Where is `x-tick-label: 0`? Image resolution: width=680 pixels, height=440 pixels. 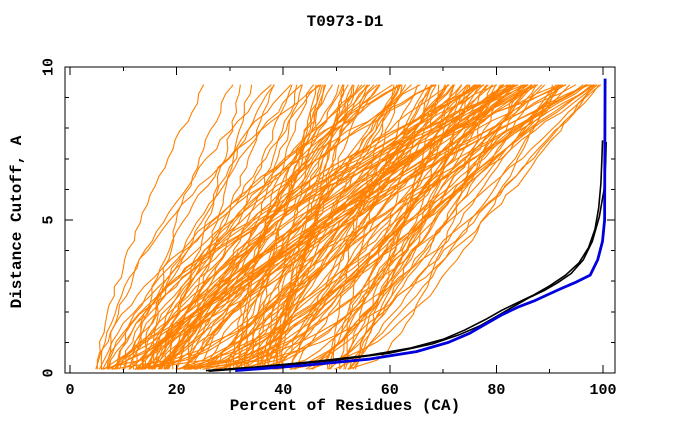 x-tick-label: 0 is located at coordinates (69, 390).